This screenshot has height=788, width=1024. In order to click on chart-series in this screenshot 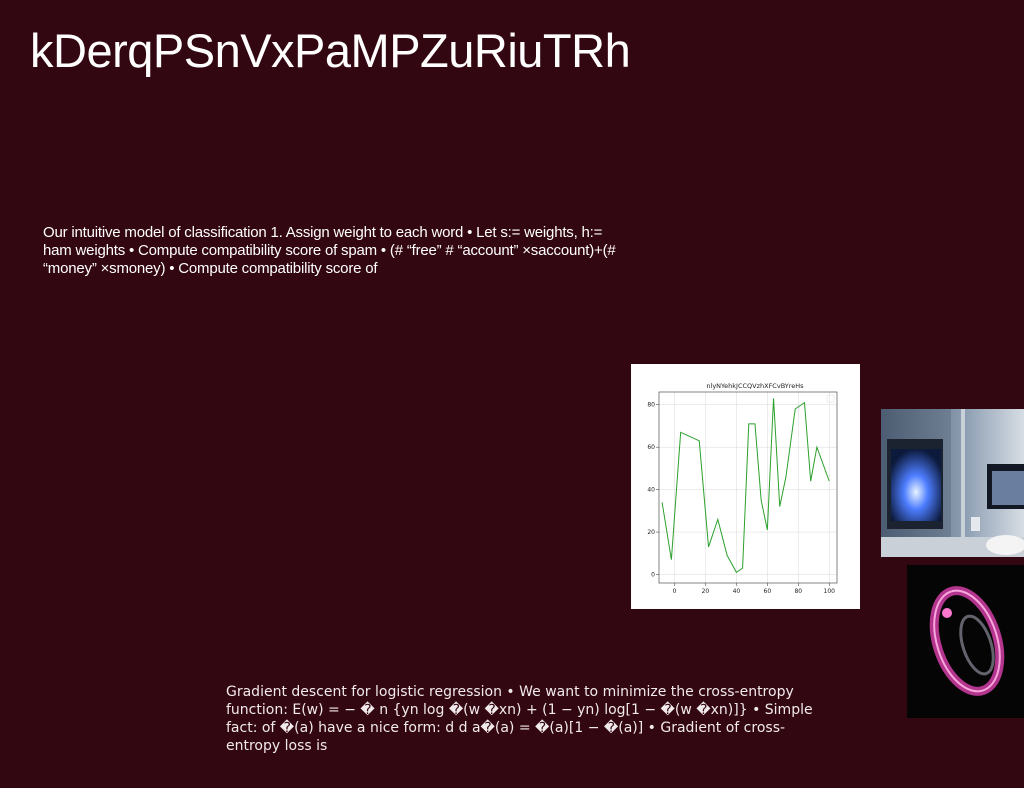, I will do `click(745, 486)`.